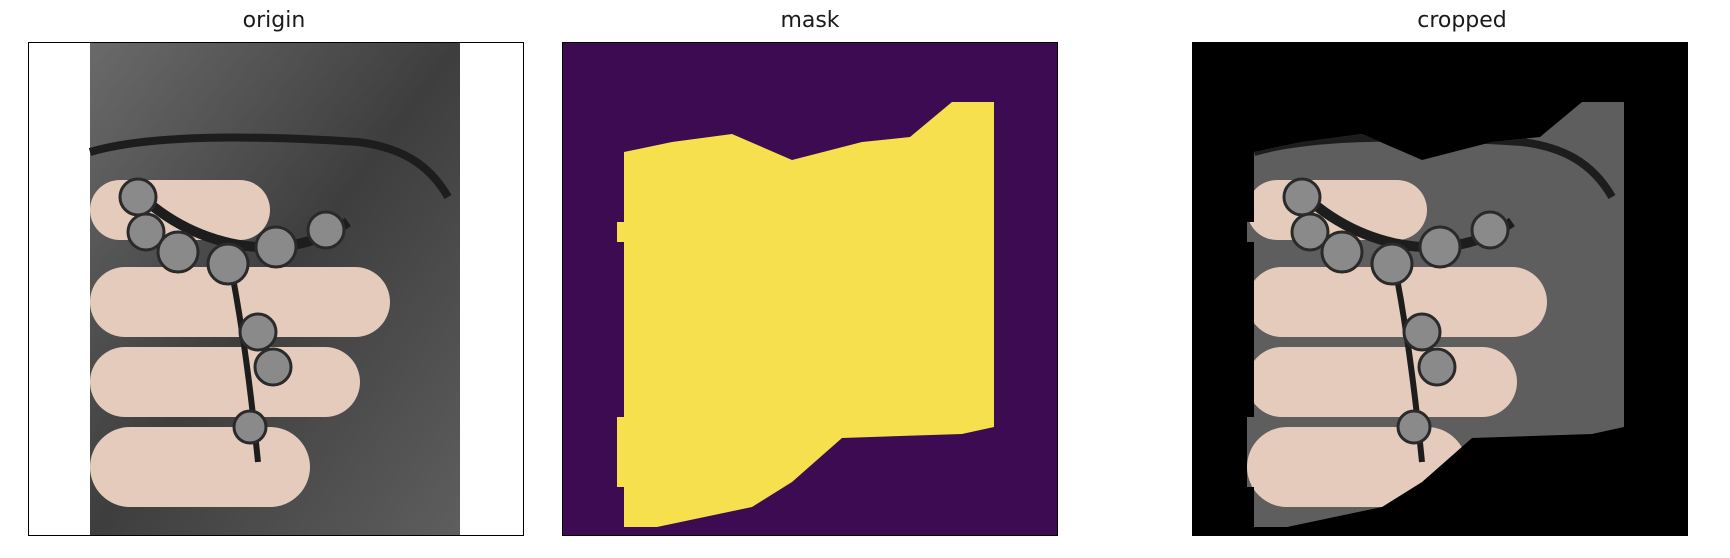  I want to click on panel-title-cropped: cropped, so click(1462, 20).